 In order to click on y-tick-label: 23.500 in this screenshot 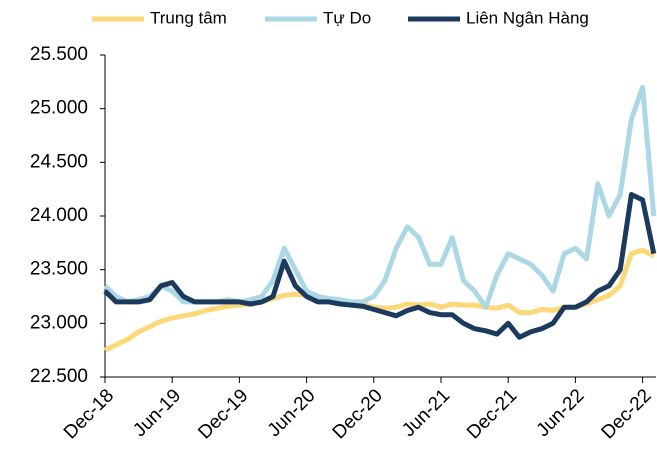, I will do `click(59, 269)`.